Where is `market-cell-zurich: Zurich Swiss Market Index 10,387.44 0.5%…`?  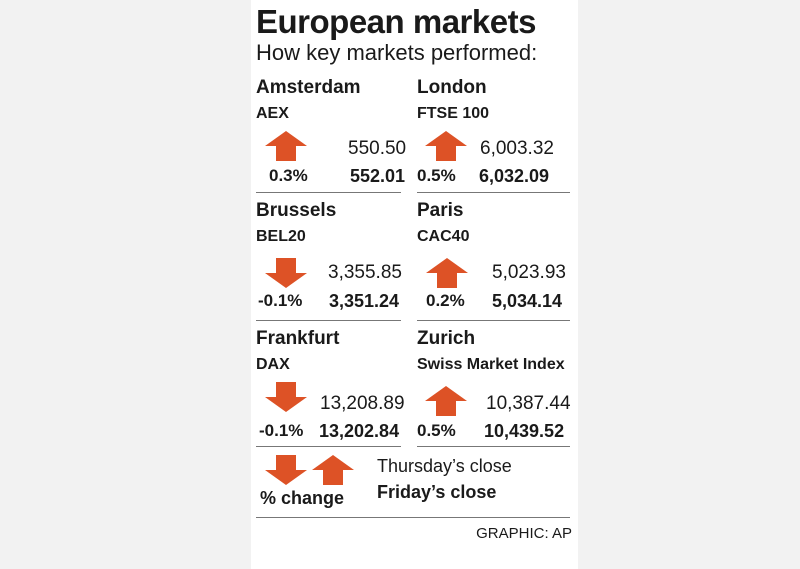 market-cell-zurich: Zurich Swiss Market Index 10,387.44 0.5%… is located at coordinates (497, 390).